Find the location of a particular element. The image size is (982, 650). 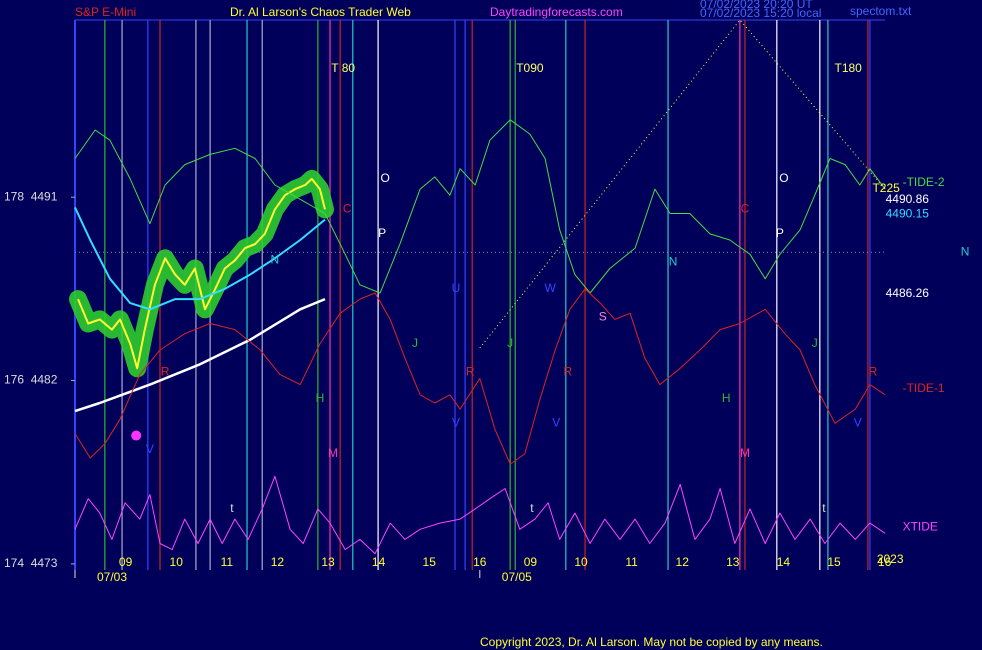

annotation: 2023 is located at coordinates (890, 559).